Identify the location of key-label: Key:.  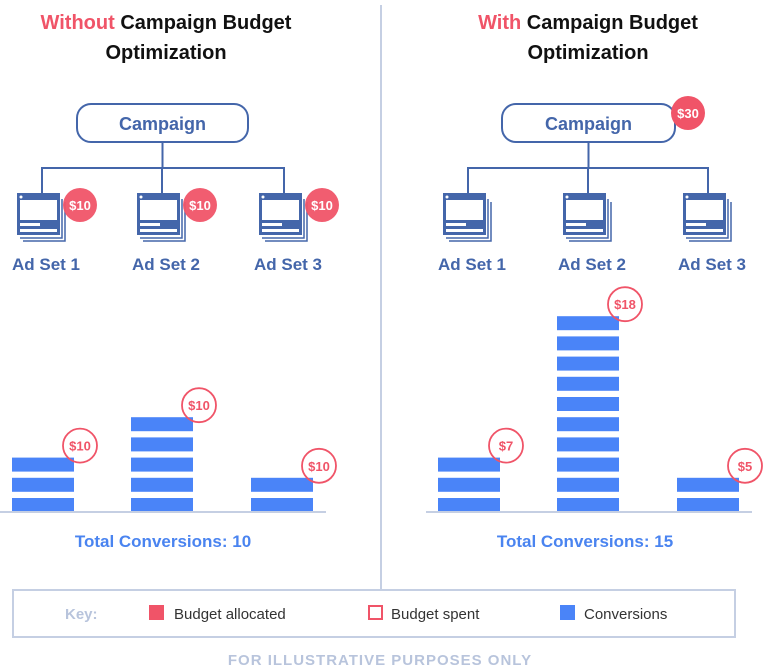
(81, 614).